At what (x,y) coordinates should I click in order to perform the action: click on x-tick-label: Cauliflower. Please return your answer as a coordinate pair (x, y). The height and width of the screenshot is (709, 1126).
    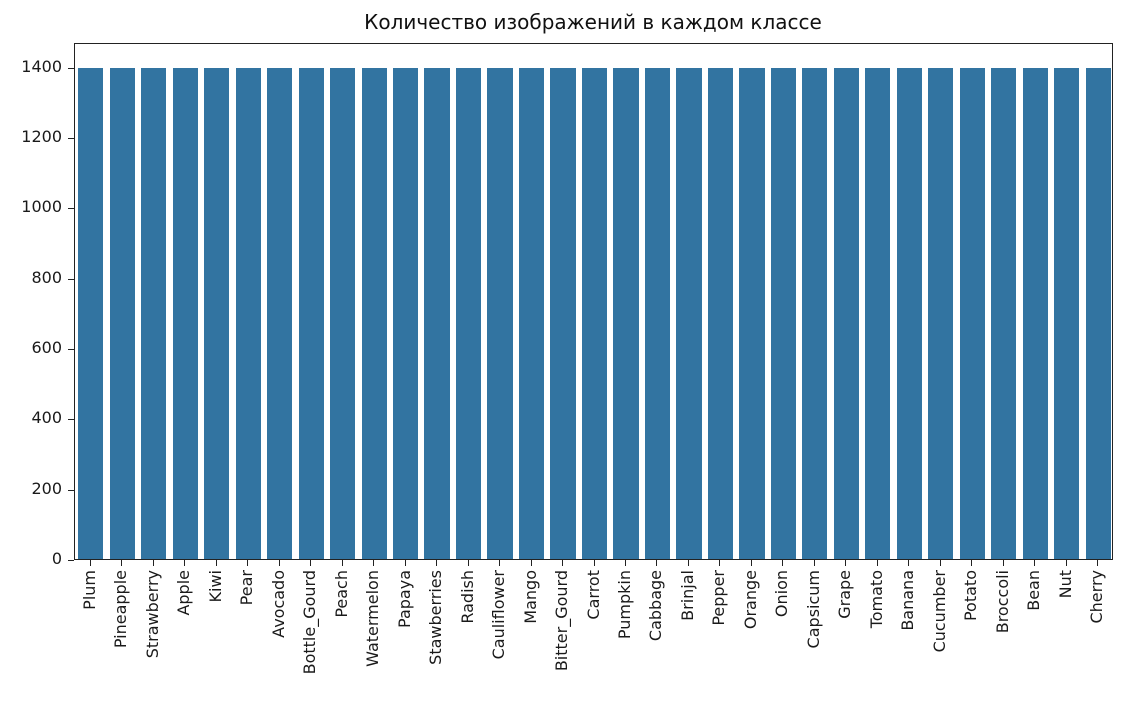
    Looking at the image, I should click on (499, 615).